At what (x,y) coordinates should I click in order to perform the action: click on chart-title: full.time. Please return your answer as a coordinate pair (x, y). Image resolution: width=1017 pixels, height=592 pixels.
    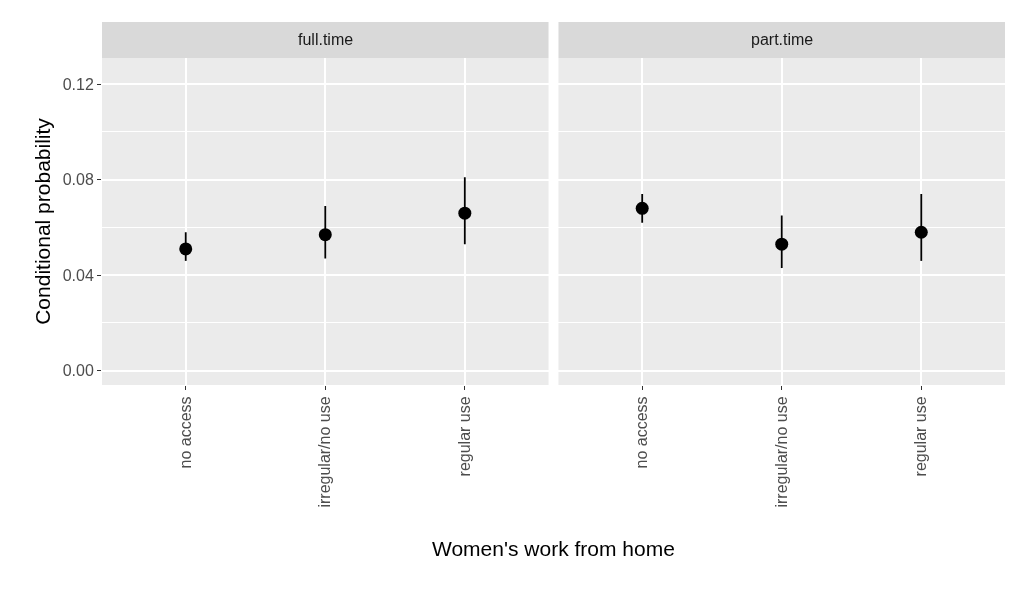
    Looking at the image, I should click on (326, 39).